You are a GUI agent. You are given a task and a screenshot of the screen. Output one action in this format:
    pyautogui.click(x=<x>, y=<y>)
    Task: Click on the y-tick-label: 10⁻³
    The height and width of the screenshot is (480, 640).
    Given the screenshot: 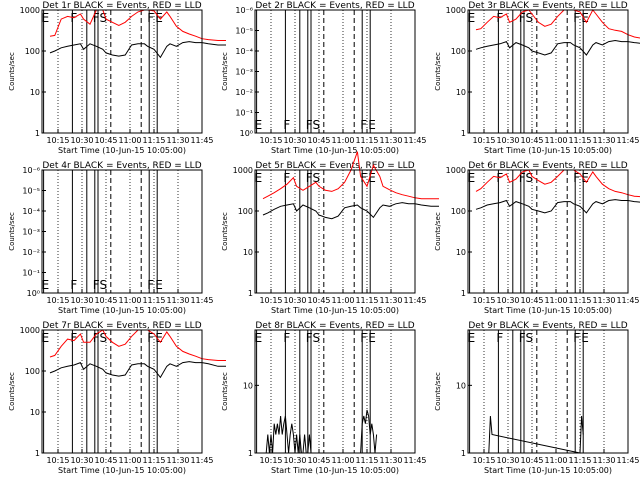 What is the action you would take?
    pyautogui.click(x=244, y=72)
    